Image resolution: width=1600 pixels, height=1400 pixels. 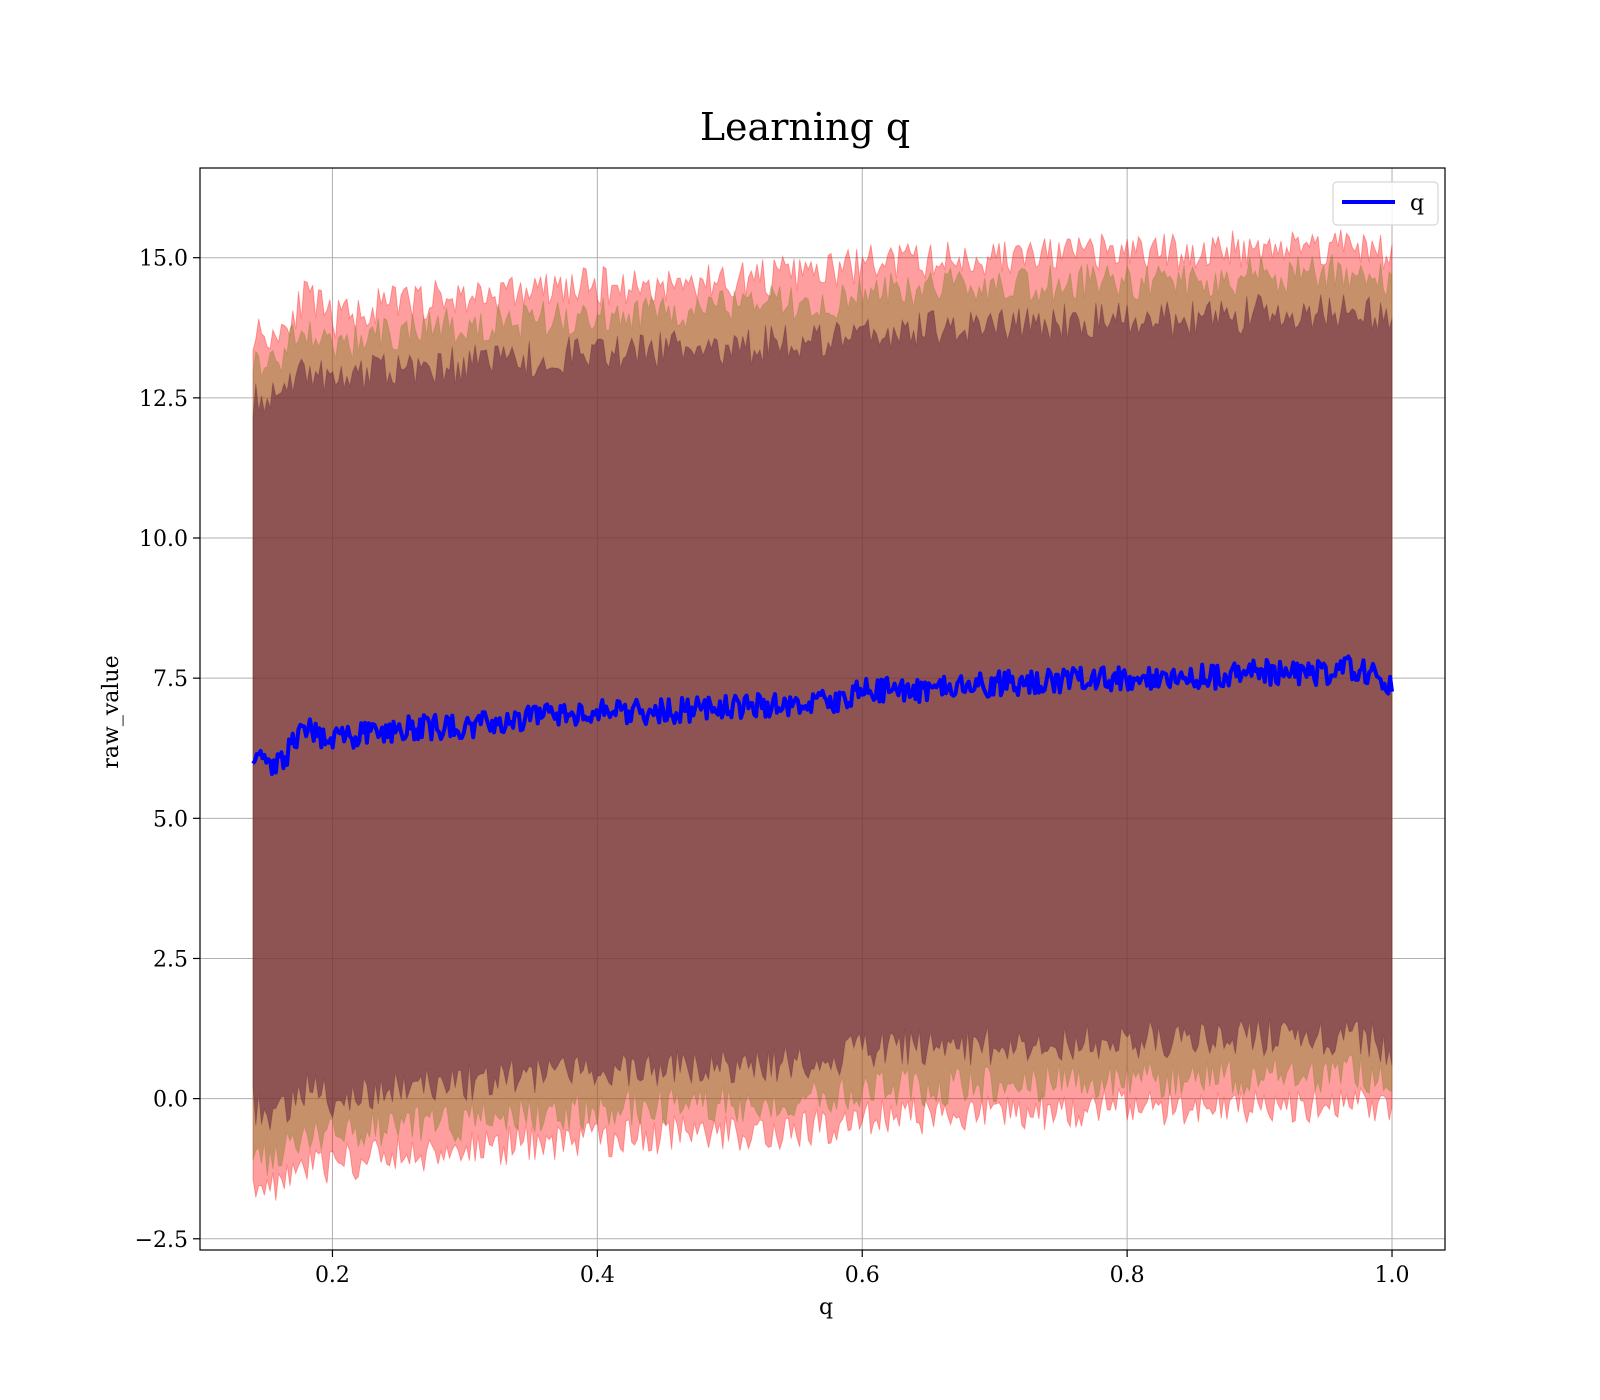 I want to click on series-line-q, so click(x=822, y=715).